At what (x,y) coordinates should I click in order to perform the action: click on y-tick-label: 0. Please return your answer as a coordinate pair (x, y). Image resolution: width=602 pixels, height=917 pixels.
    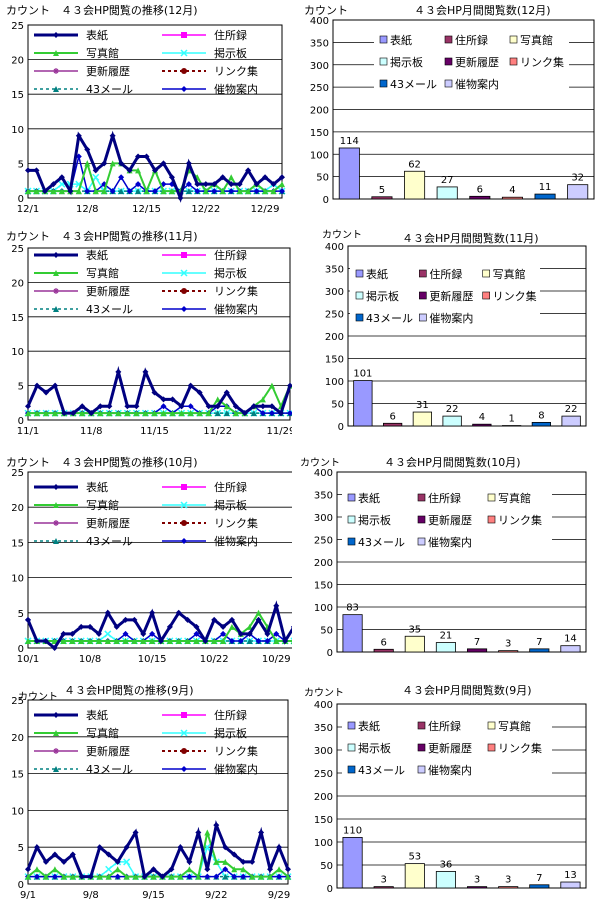
    Looking at the image, I should click on (330, 889).